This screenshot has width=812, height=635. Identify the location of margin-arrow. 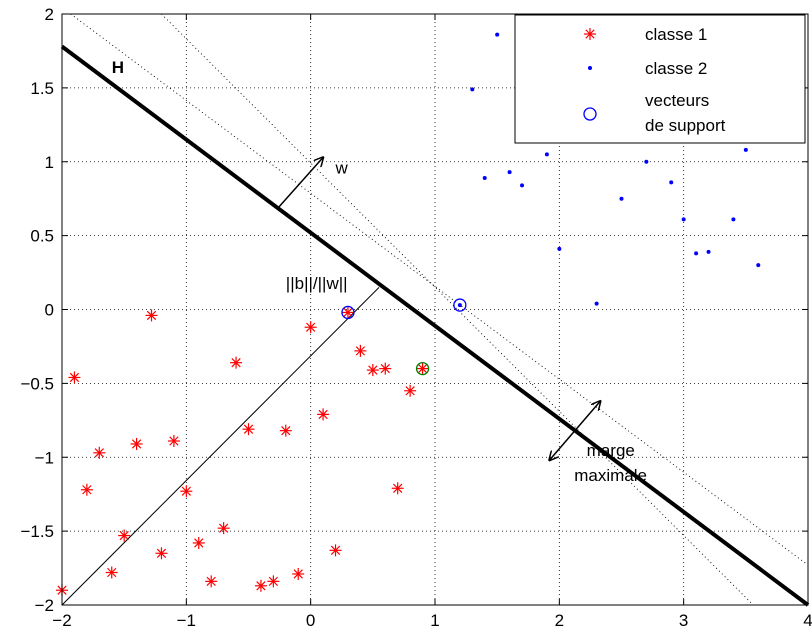
(574, 430).